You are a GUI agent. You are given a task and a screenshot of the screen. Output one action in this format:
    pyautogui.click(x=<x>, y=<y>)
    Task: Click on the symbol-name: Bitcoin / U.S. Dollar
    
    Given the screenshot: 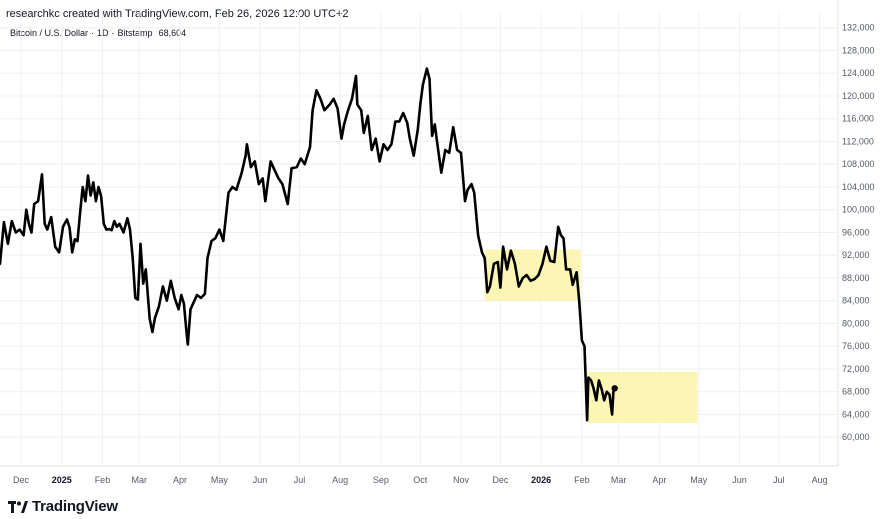 What is the action you would take?
    pyautogui.click(x=49, y=33)
    